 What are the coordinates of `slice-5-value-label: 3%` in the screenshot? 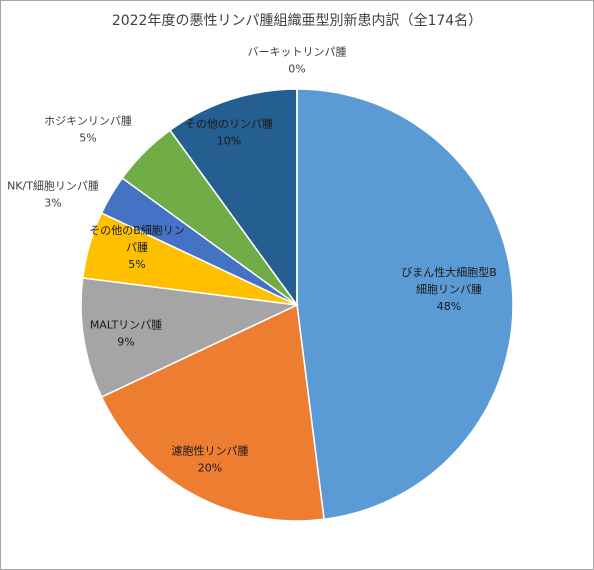 It's located at (52, 203).